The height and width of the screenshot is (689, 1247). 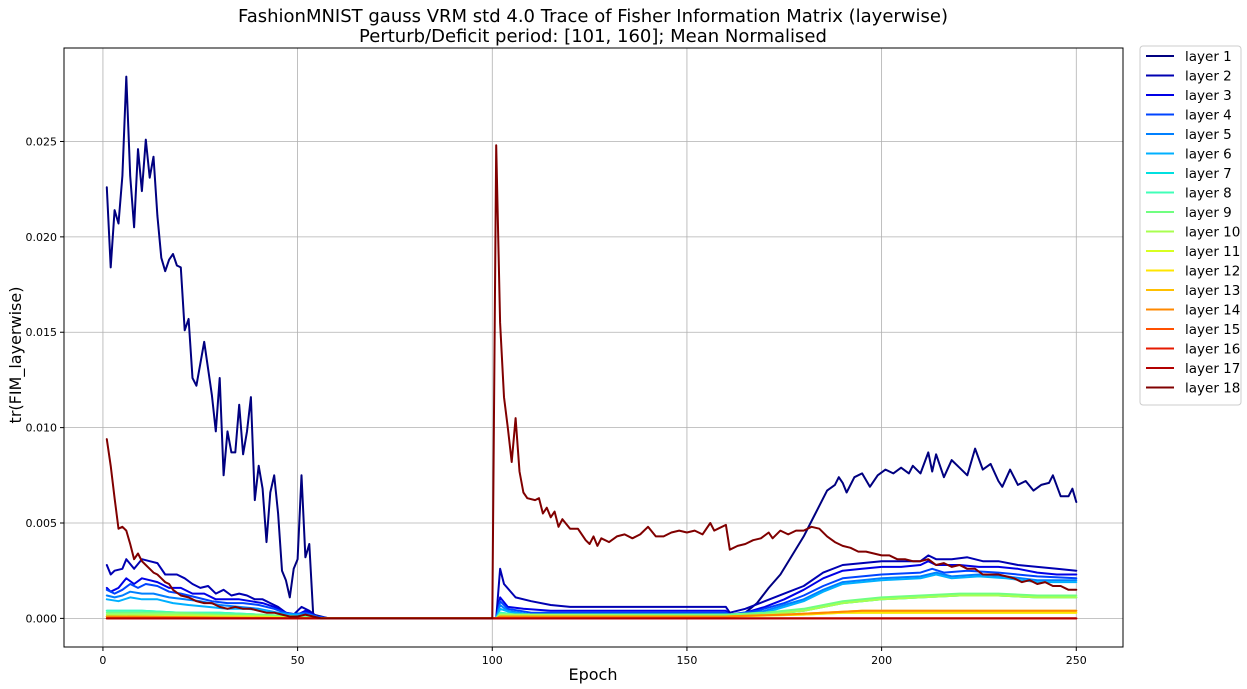 What do you see at coordinates (42, 428) in the screenshot?
I see `y-tick-label: 0.010` at bounding box center [42, 428].